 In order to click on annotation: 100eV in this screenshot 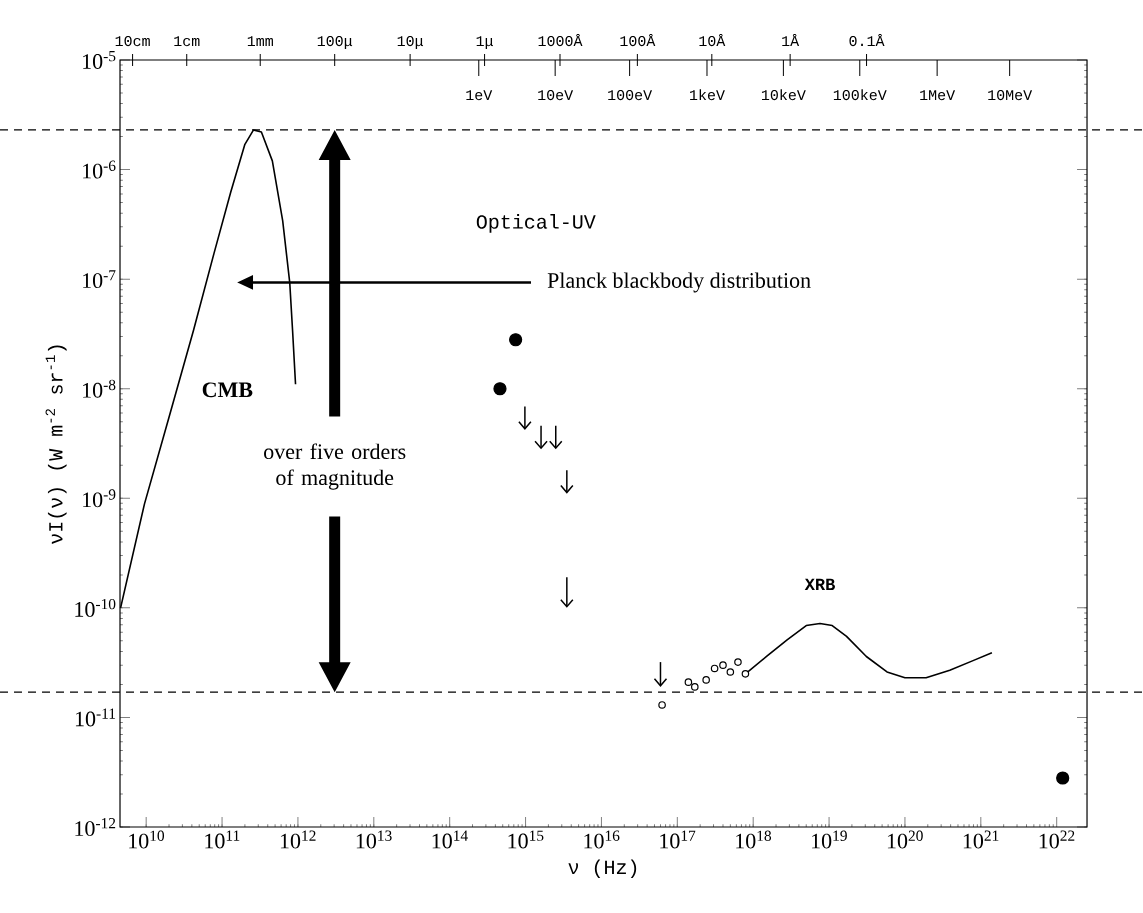, I will do `click(630, 95)`.